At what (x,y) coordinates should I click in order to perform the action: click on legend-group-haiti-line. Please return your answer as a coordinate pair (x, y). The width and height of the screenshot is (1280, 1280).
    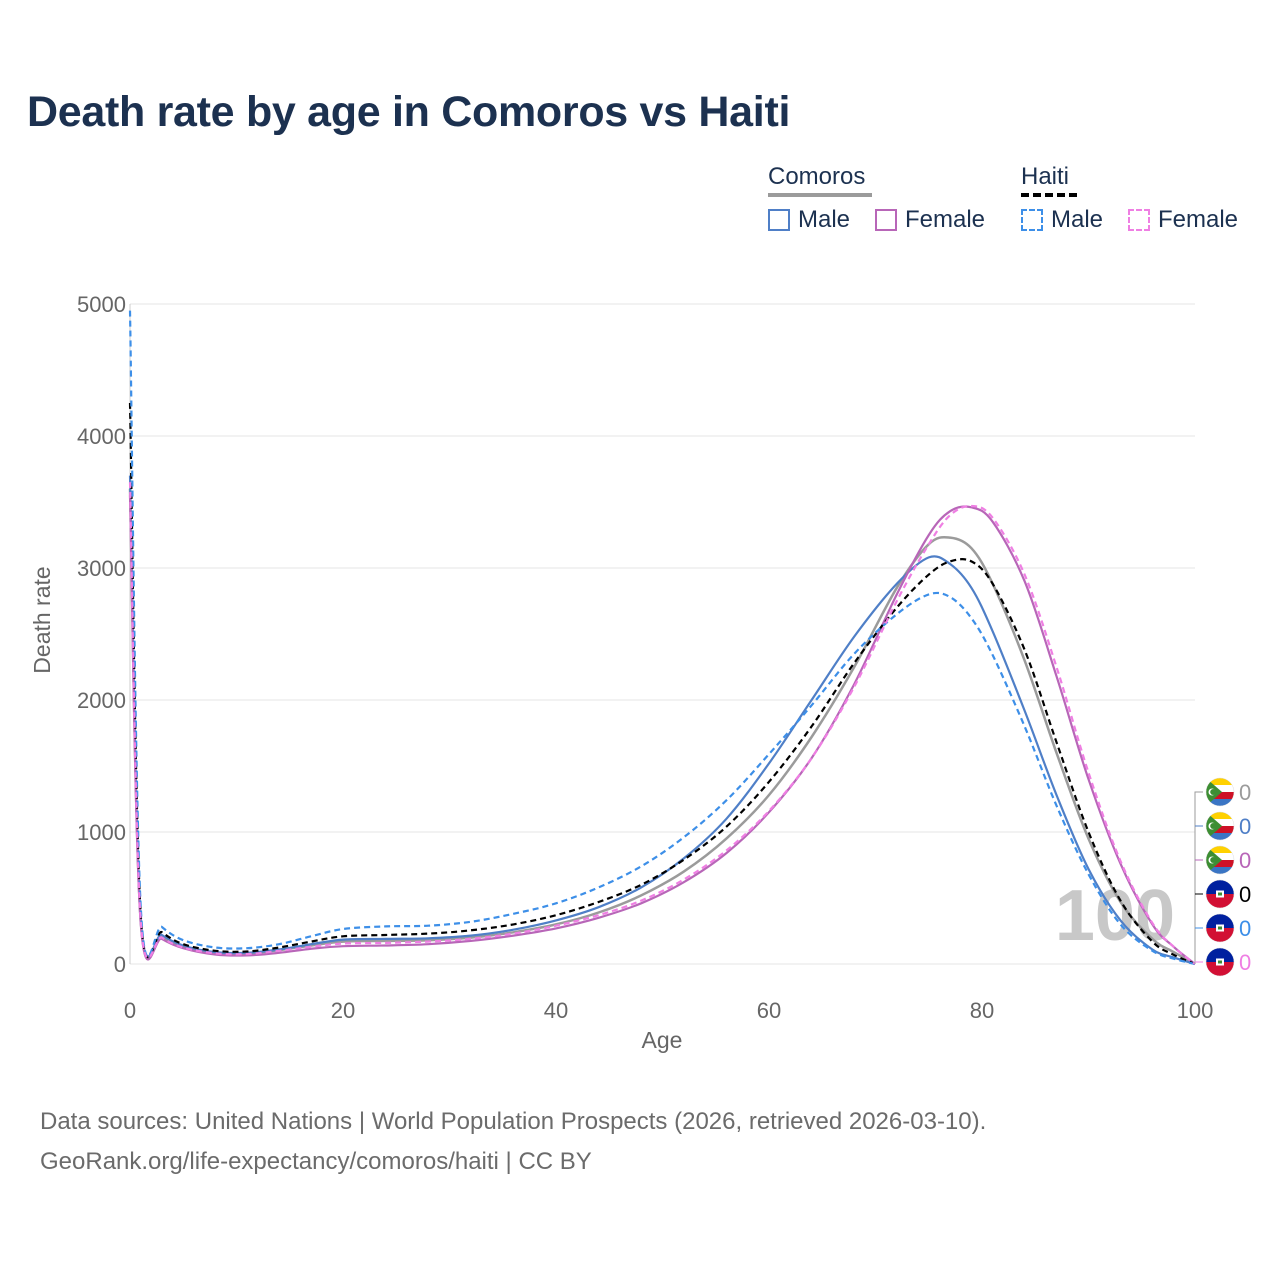
    Looking at the image, I should click on (1049, 195).